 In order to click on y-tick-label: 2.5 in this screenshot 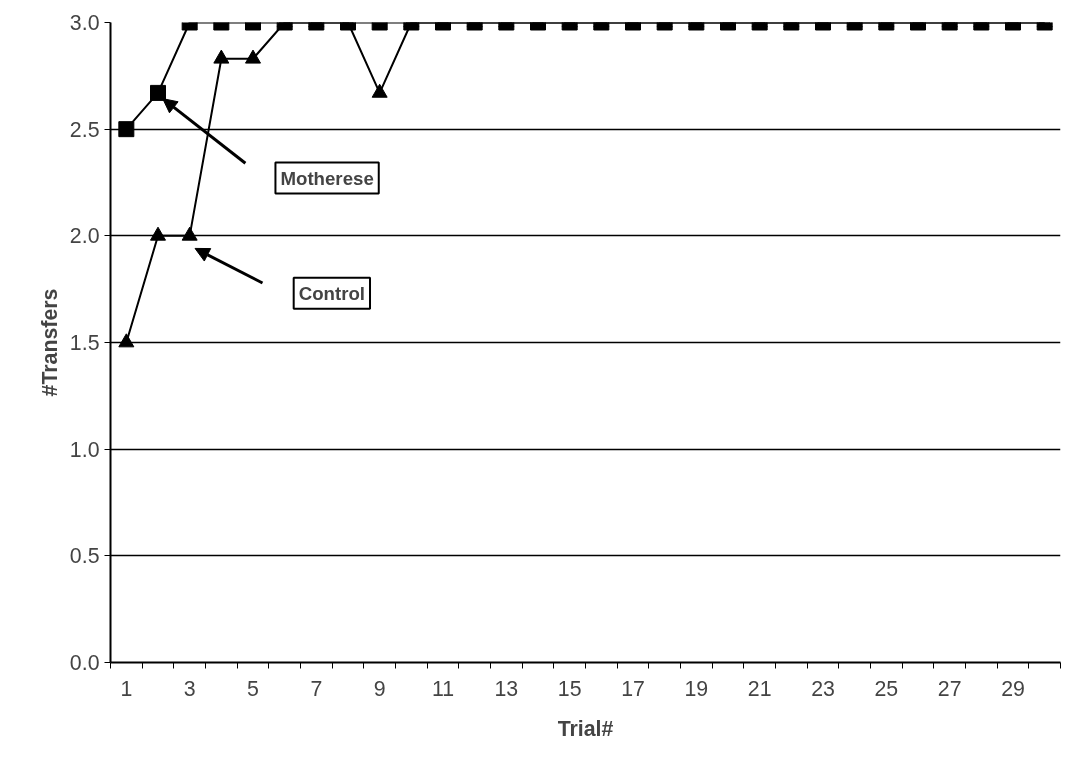, I will do `click(84, 129)`.